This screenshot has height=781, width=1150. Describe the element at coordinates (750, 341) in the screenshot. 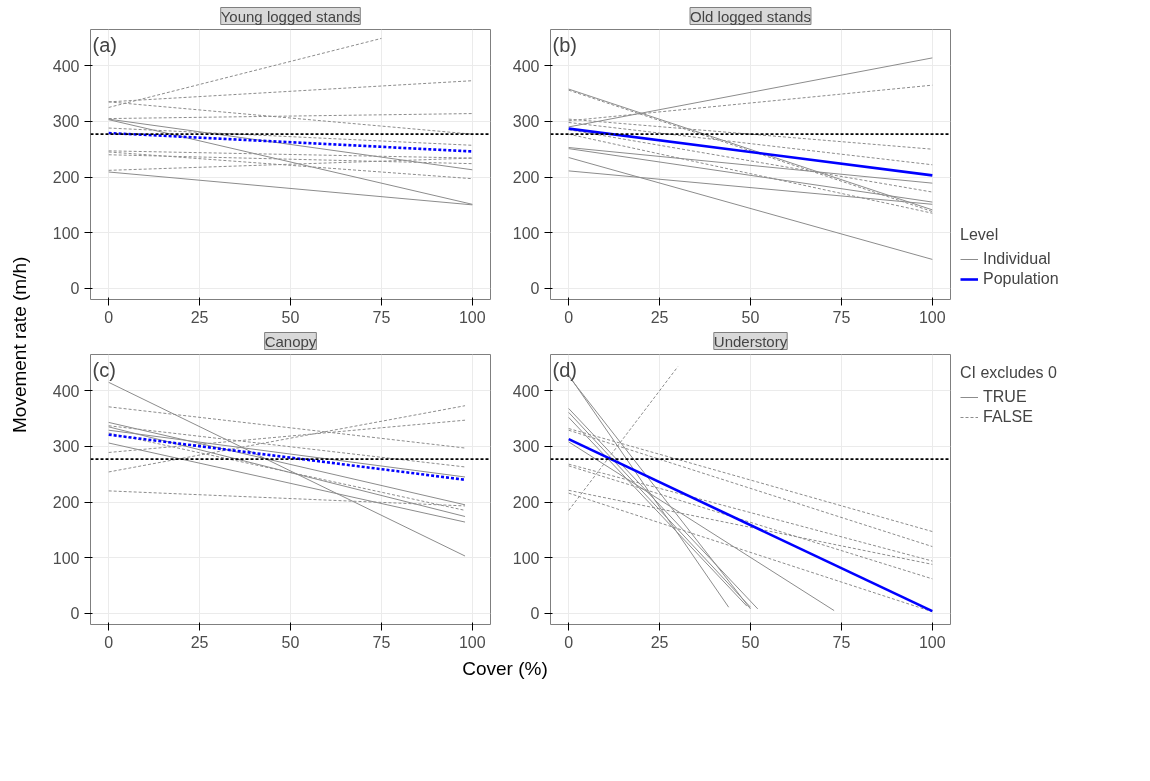

I see `chart-title: Understory` at that location.